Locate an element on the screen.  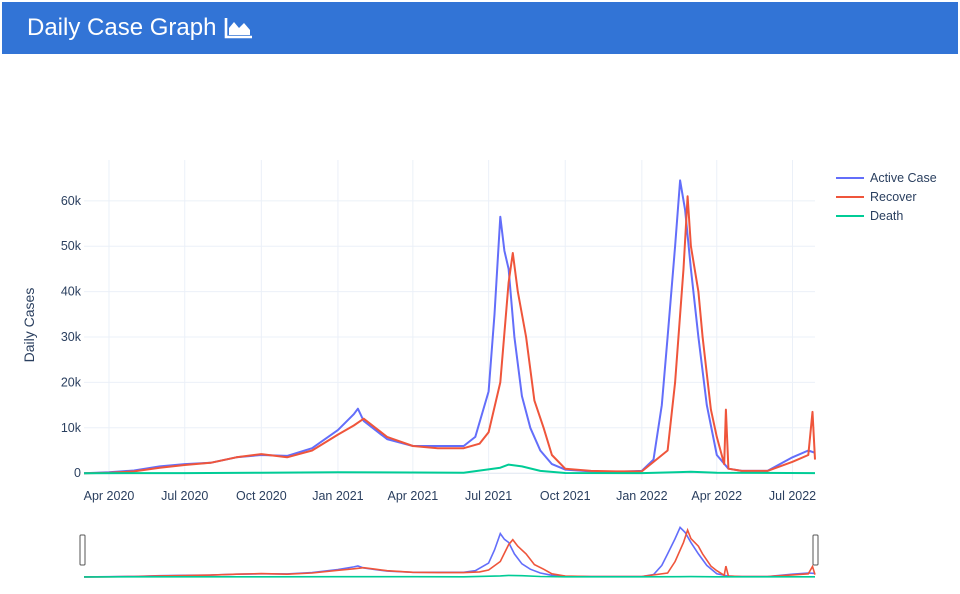
x-tick-label: Oct 2021 is located at coordinates (565, 496).